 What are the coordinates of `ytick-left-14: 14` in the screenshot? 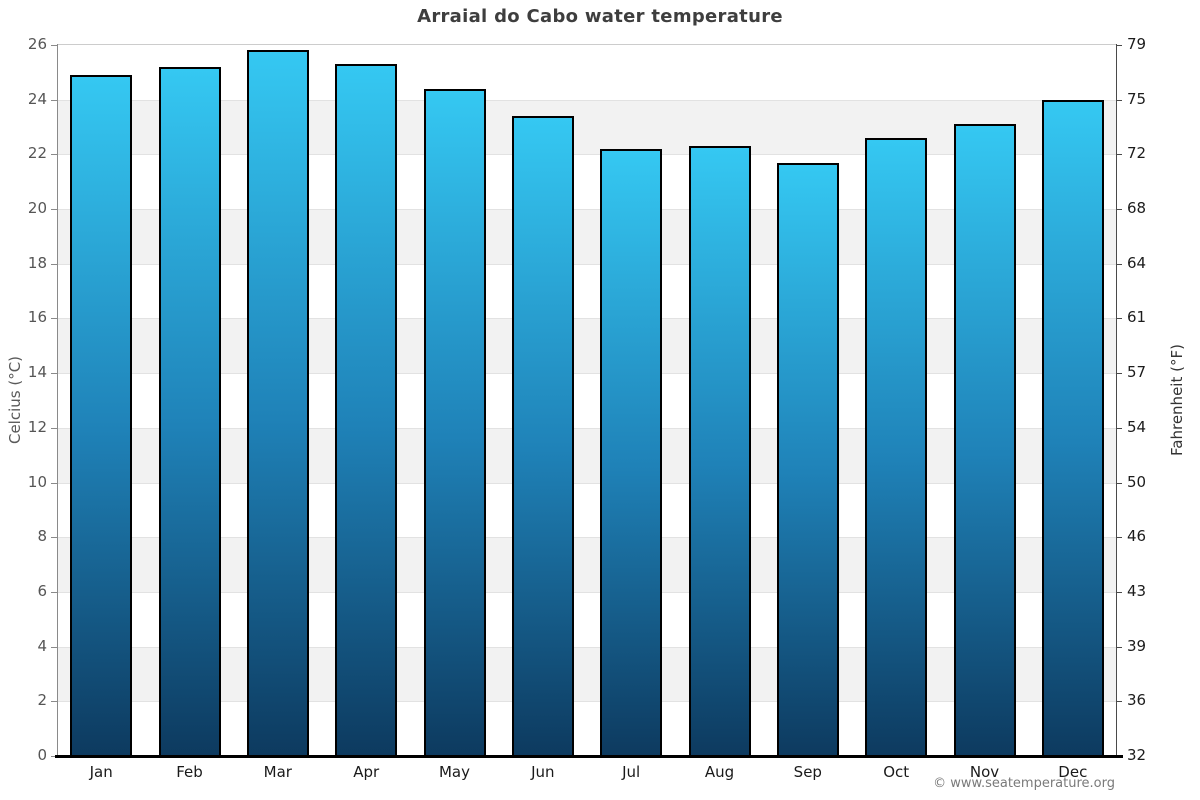 It's located at (37, 372).